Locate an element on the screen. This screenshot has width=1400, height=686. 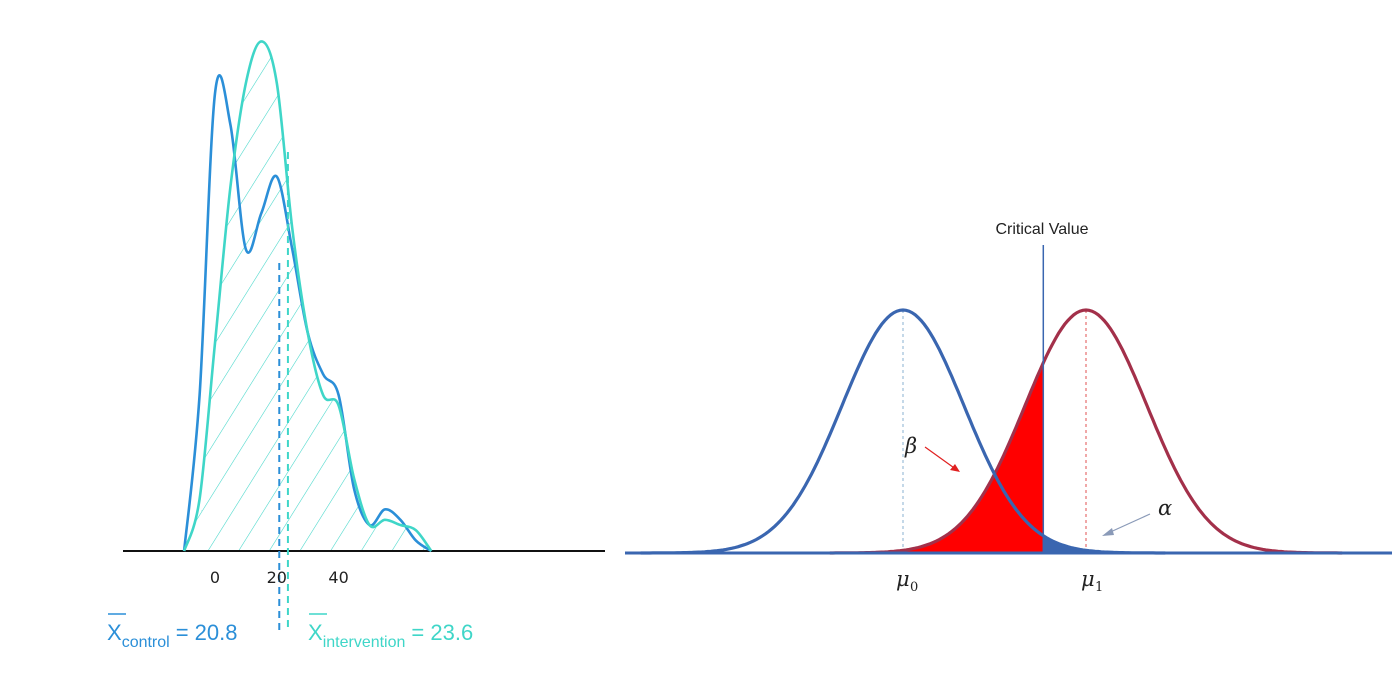
mu1-symbol: μ is located at coordinates (1088, 579).